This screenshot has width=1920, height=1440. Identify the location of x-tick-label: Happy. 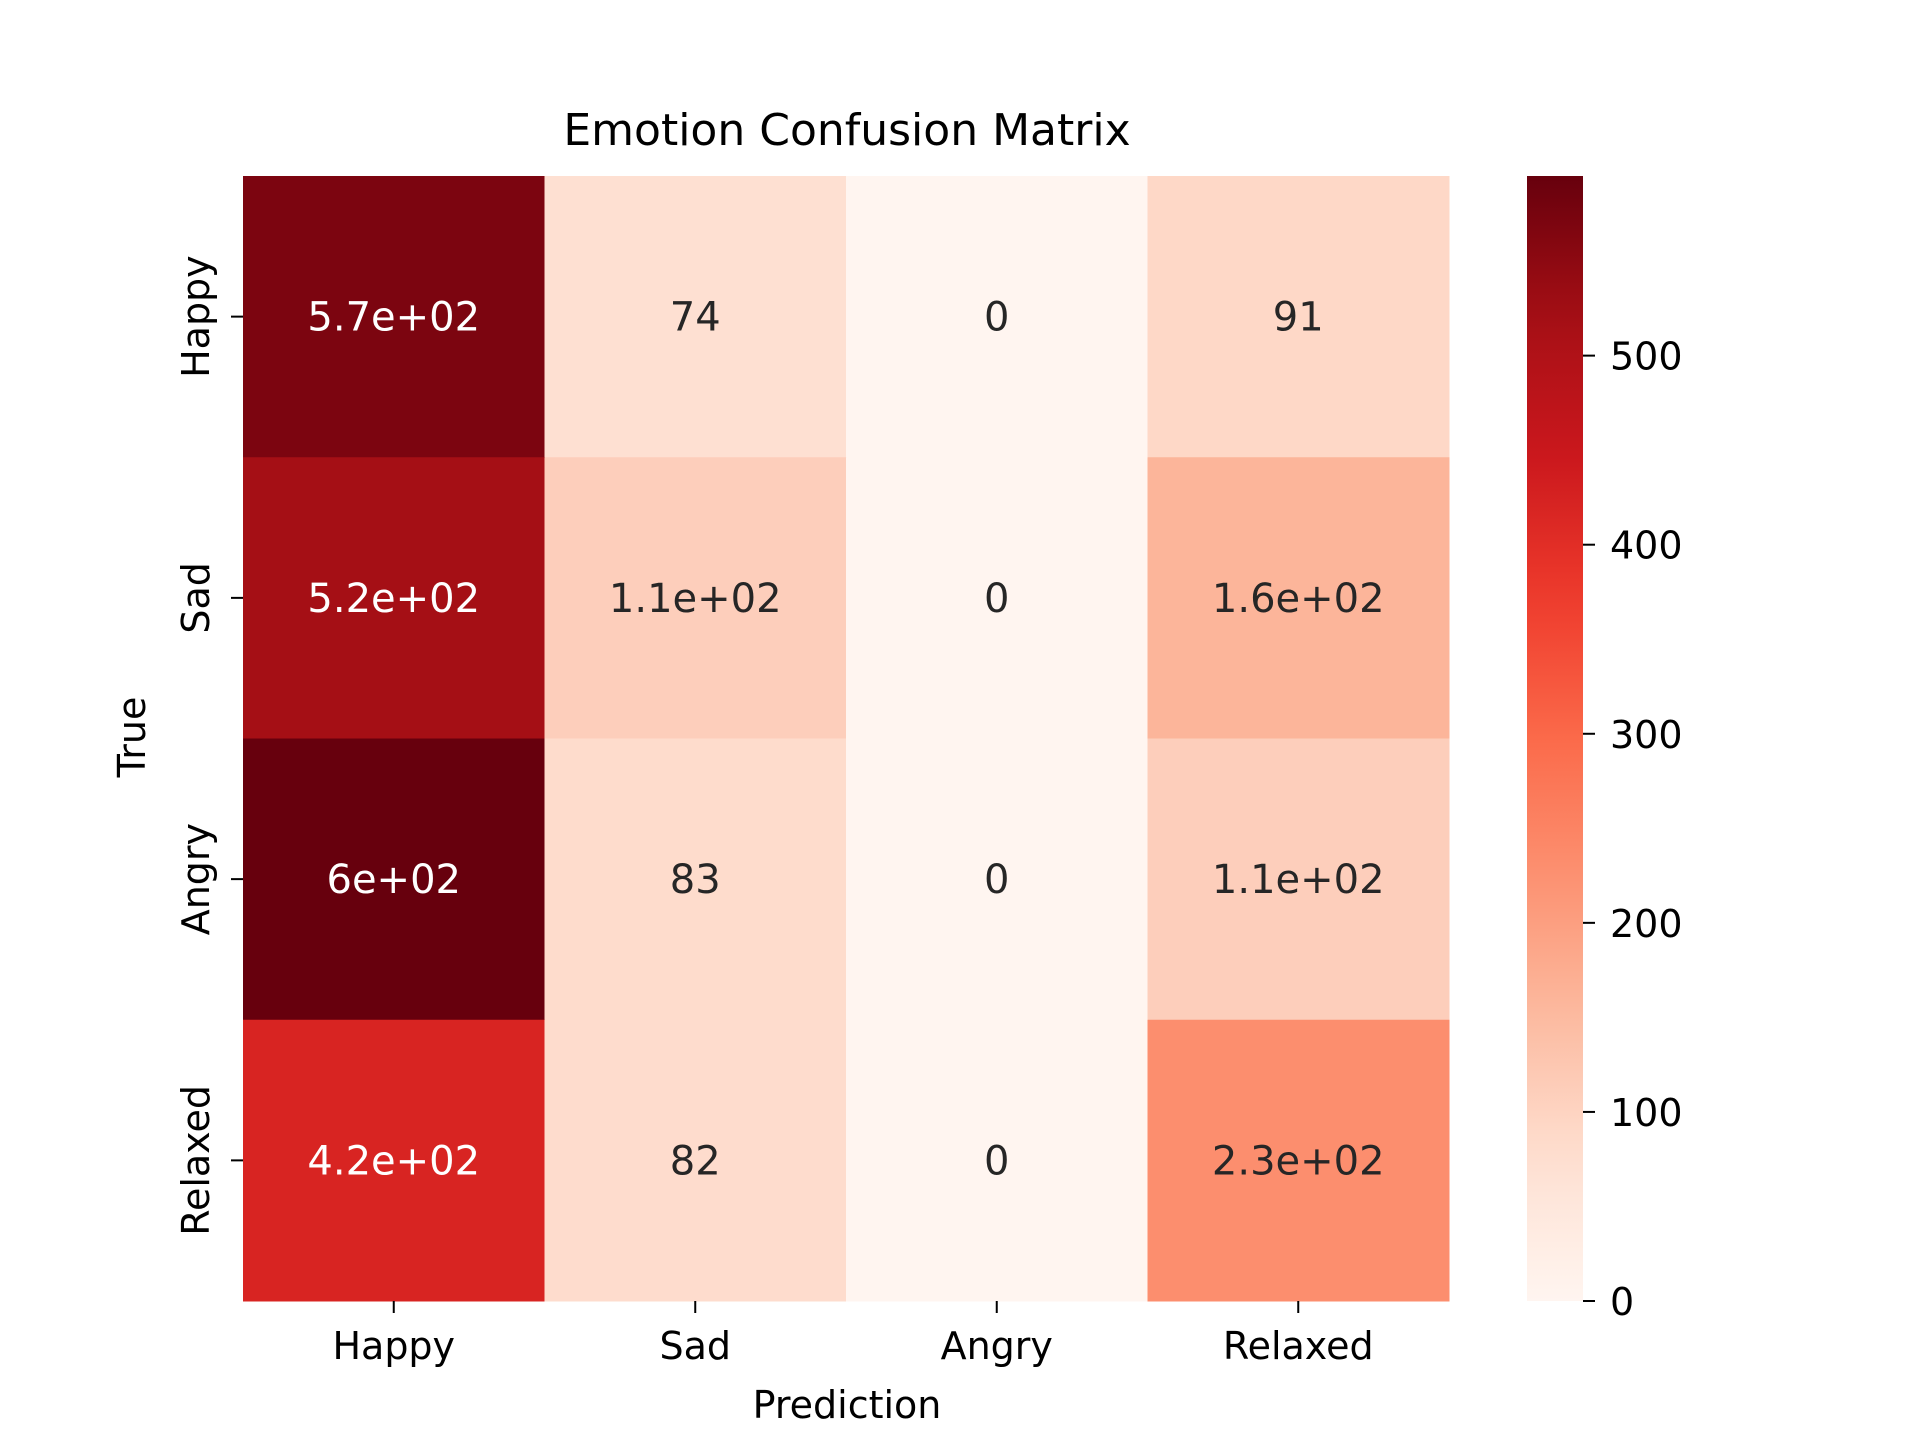
(393, 1346).